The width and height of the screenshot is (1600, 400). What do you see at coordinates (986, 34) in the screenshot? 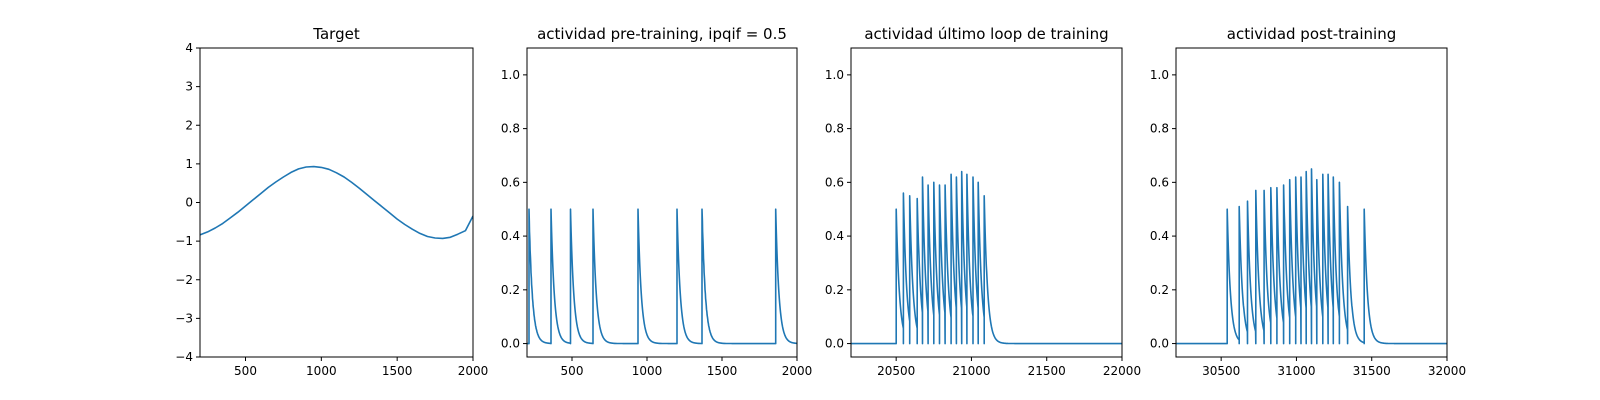
I see `chart-title: actividad último loop de training` at bounding box center [986, 34].